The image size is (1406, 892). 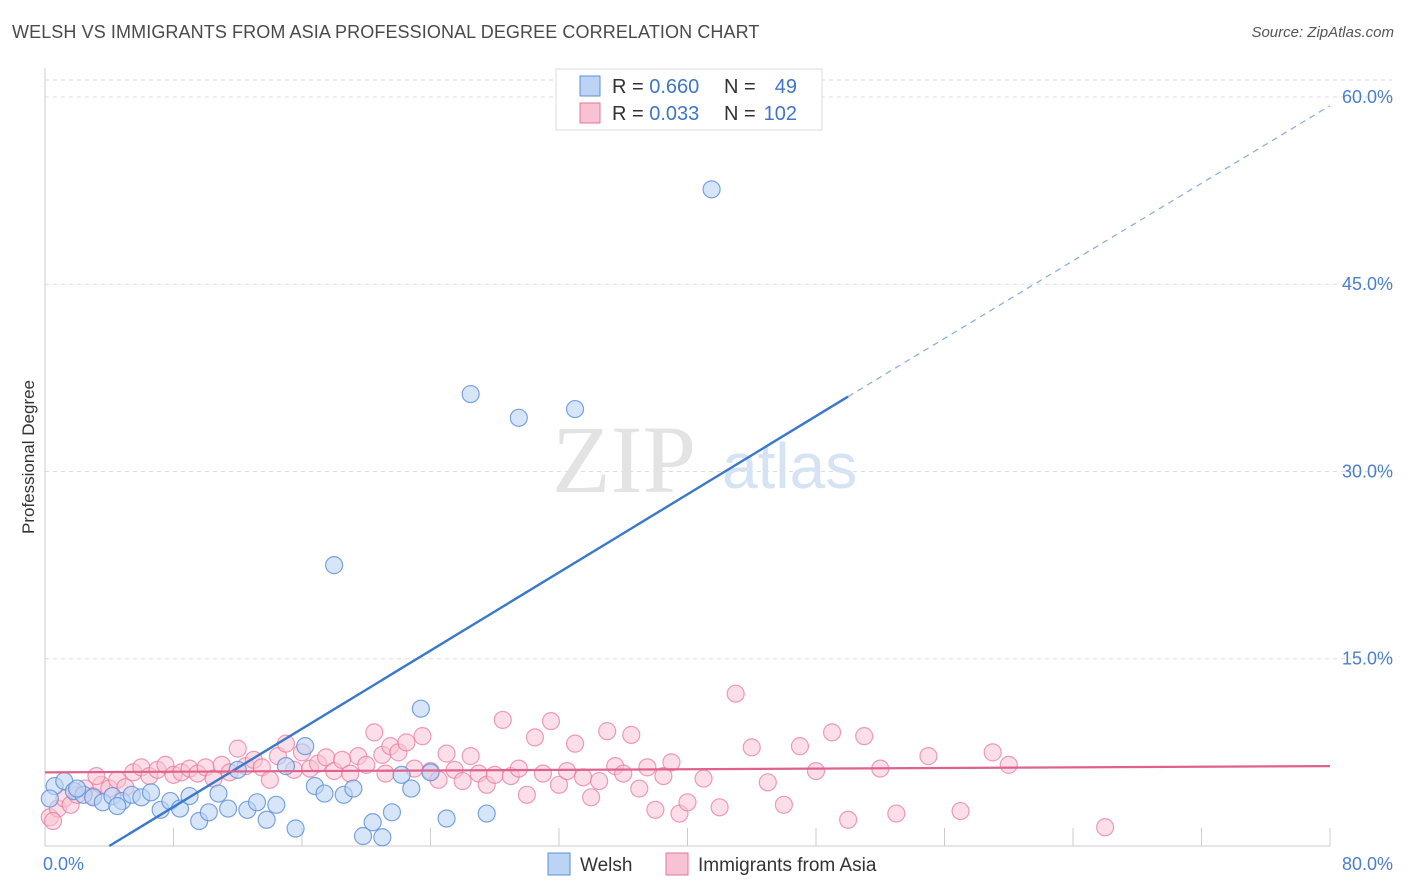 I want to click on bottom-swatch-asia, so click(x=677, y=864).